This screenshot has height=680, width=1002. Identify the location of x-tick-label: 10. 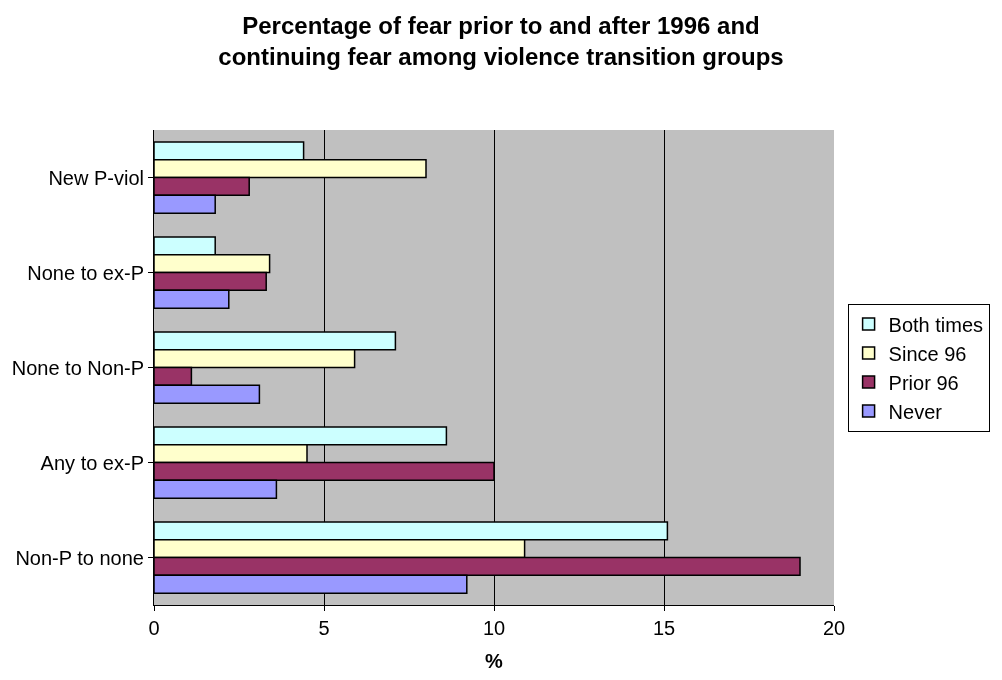
(494, 628).